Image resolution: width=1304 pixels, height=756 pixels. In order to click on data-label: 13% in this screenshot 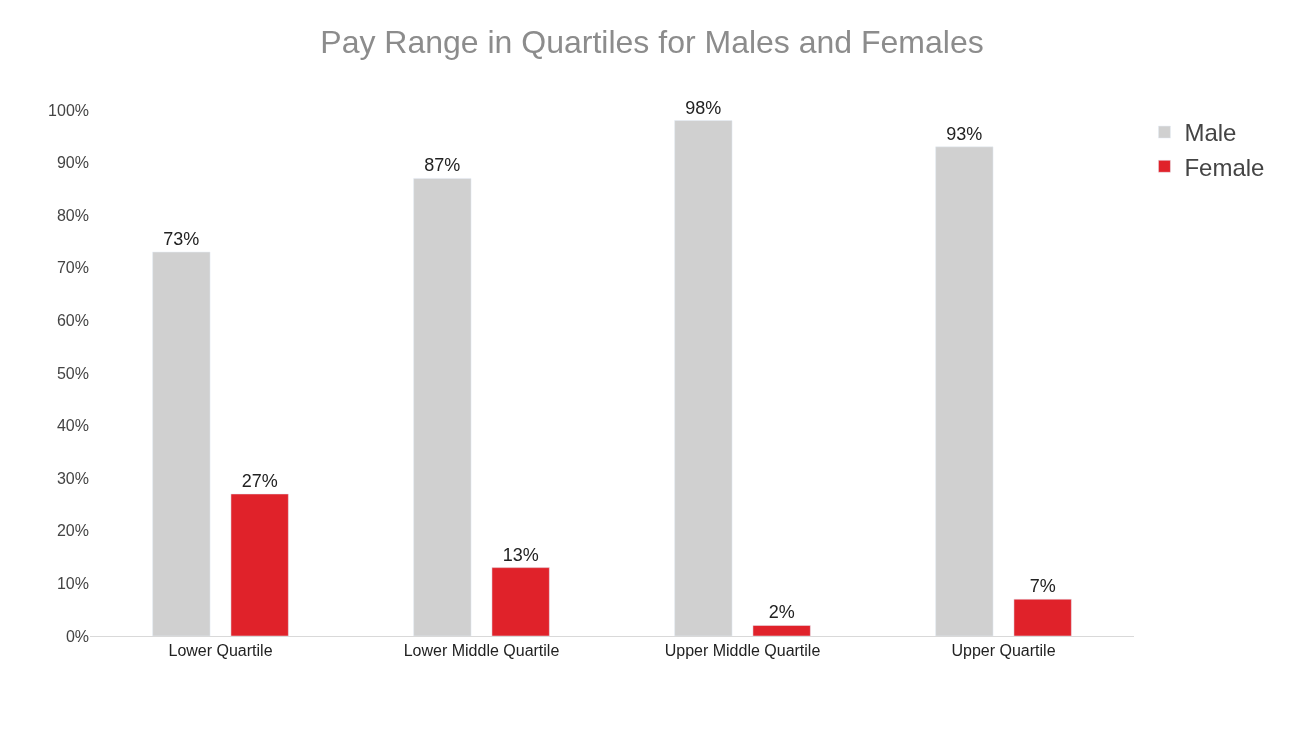, I will do `click(520, 554)`.